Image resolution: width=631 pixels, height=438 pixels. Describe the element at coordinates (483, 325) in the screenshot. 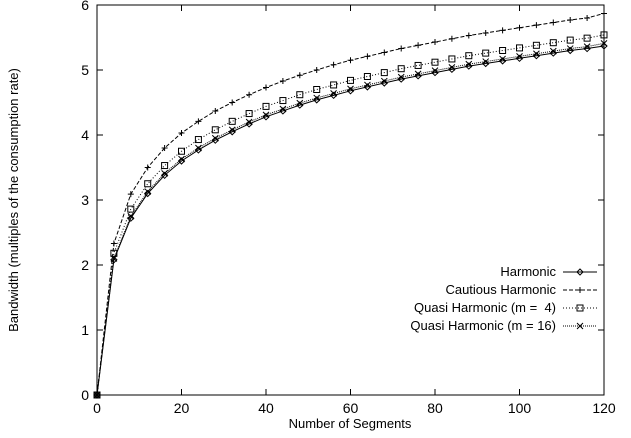

I see `legend-label-quasi-harmonic-m16: Quasi Harmonic (m = 16)` at that location.